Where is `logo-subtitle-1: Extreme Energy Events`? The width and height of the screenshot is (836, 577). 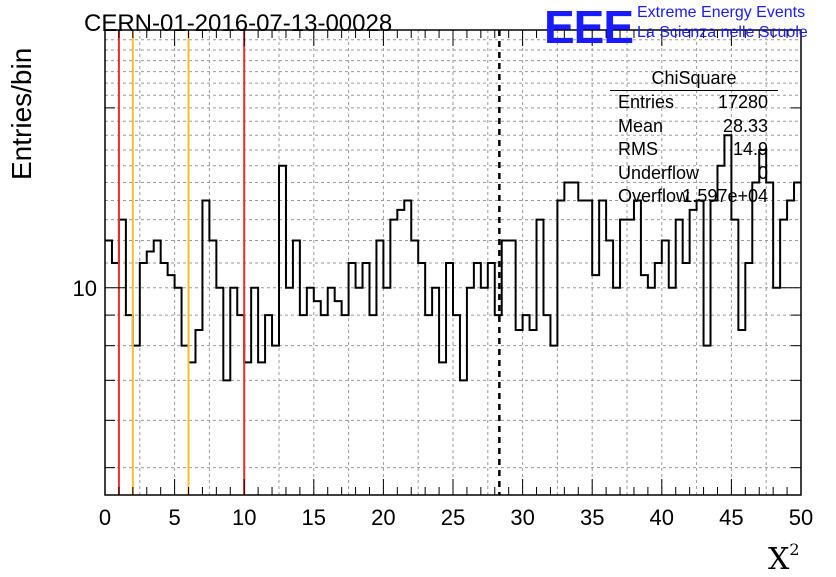
logo-subtitle-1: Extreme Energy Events is located at coordinates (721, 12).